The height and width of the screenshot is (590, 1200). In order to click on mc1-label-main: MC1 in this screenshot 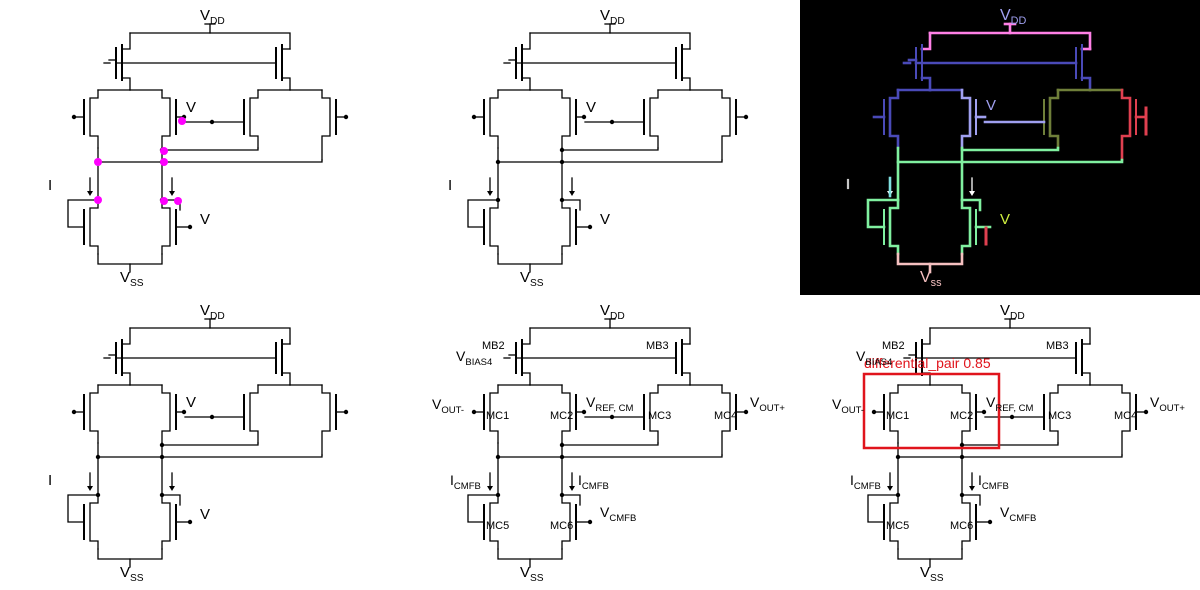, I will do `click(897, 416)`.